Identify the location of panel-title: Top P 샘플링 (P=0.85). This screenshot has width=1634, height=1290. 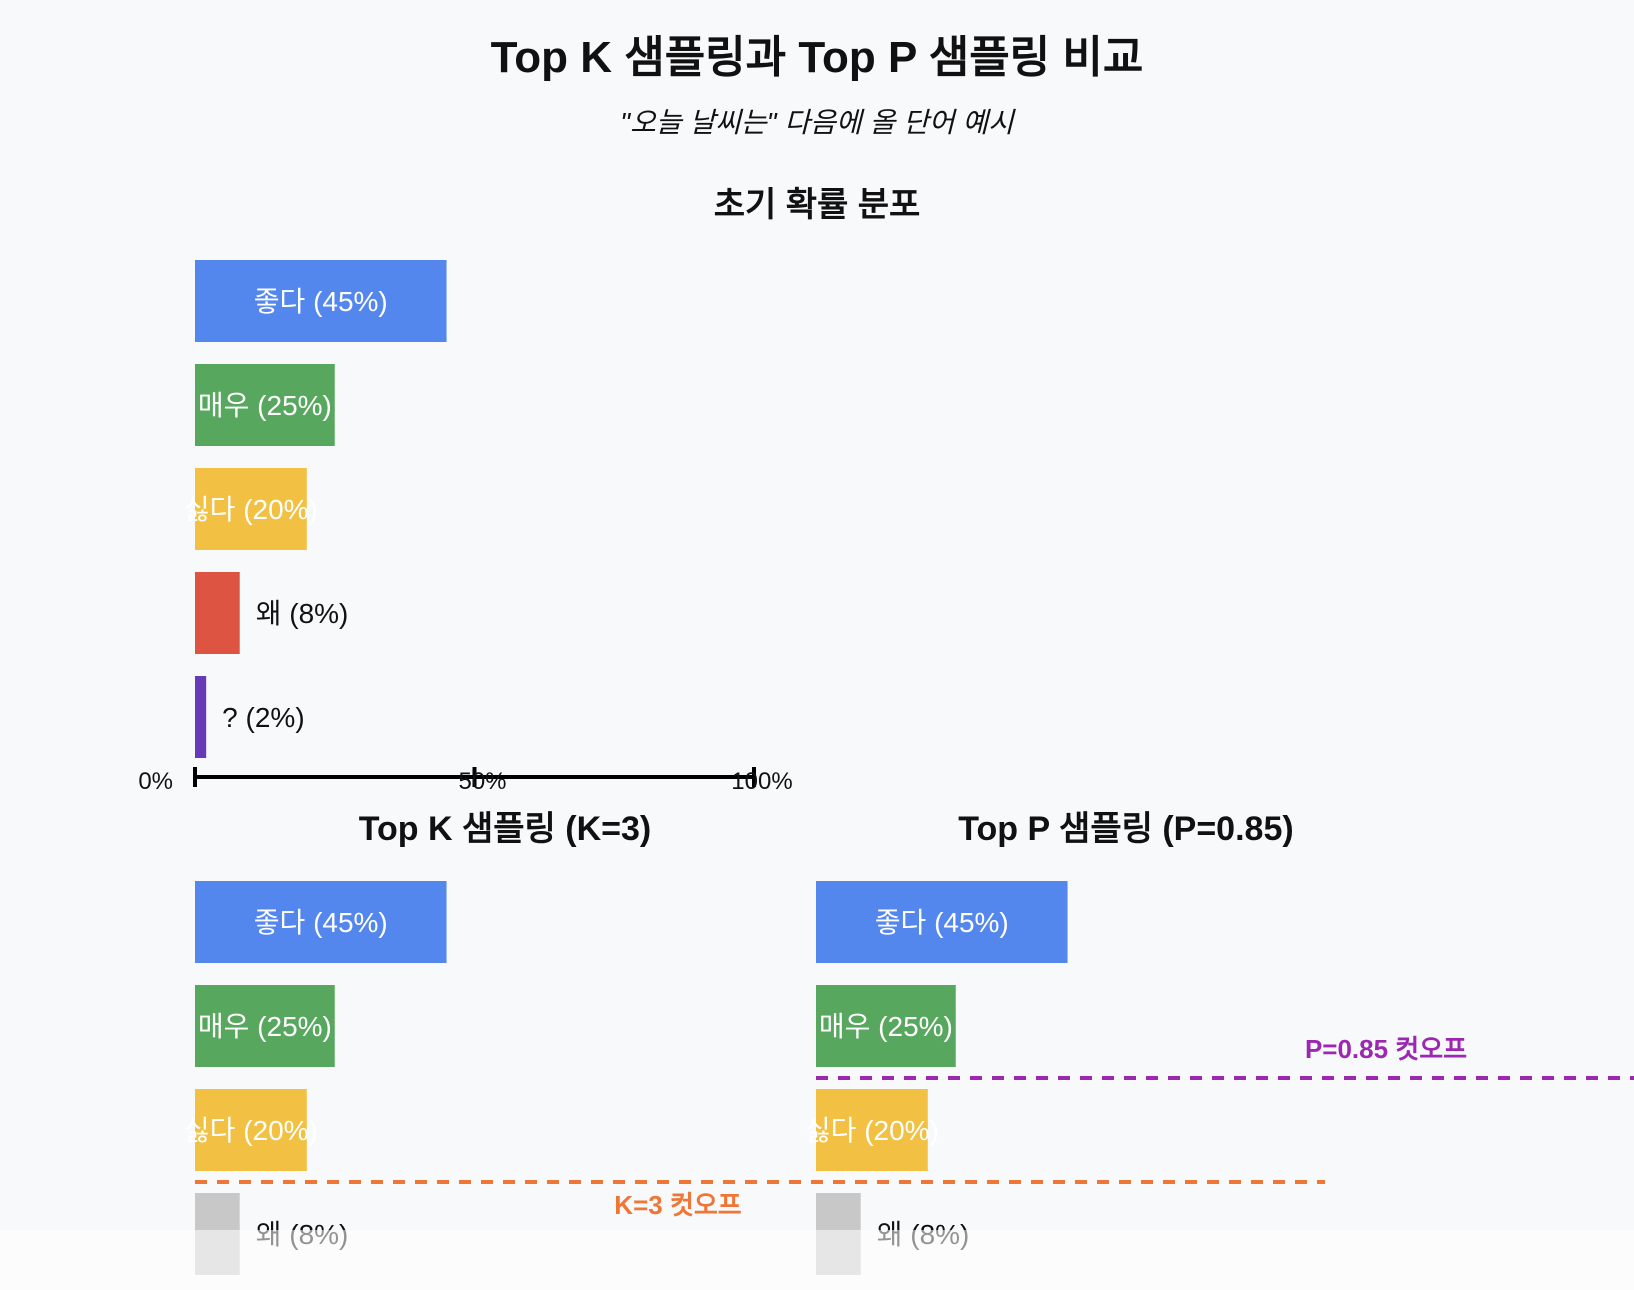
(1125, 829).